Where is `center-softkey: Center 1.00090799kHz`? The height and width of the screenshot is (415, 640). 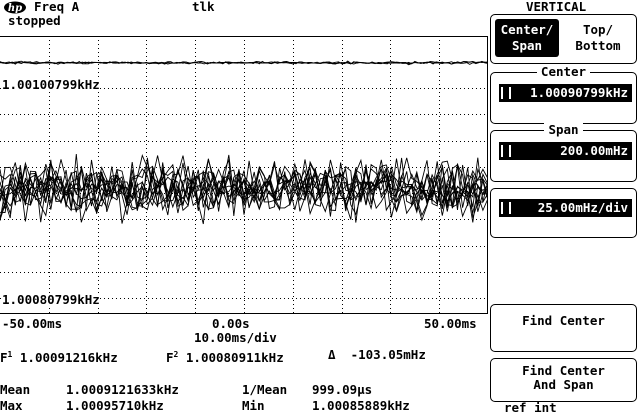 center-softkey: Center 1.00090799kHz is located at coordinates (563, 94).